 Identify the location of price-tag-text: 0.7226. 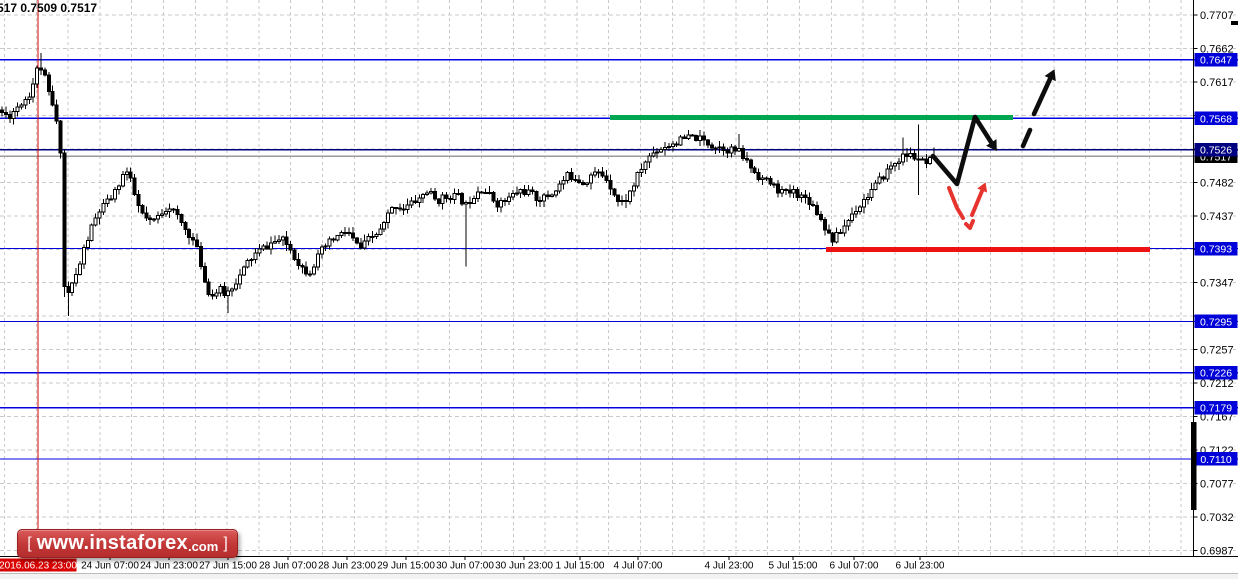
(1216, 374).